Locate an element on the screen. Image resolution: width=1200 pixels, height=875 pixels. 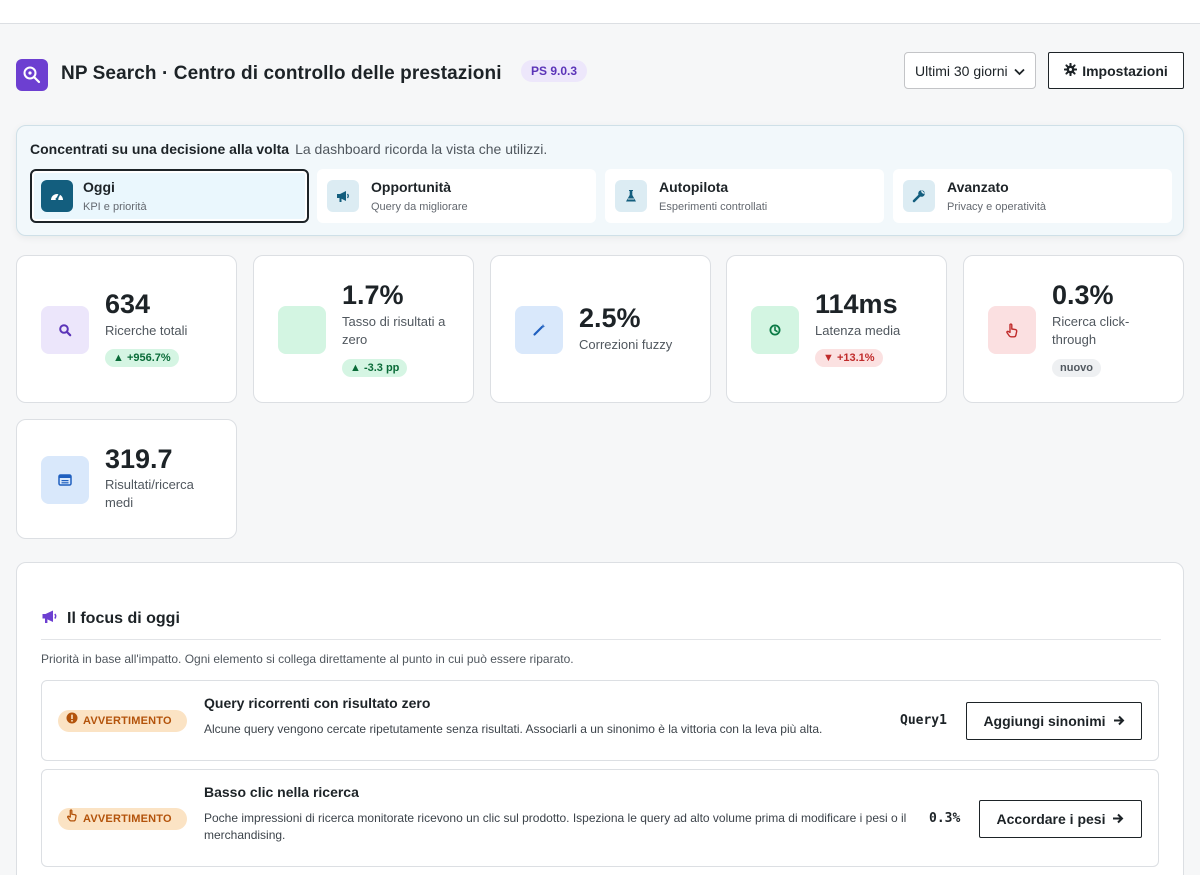
tab-opportunita: Opportunità Query da migliorare is located at coordinates (456, 196).